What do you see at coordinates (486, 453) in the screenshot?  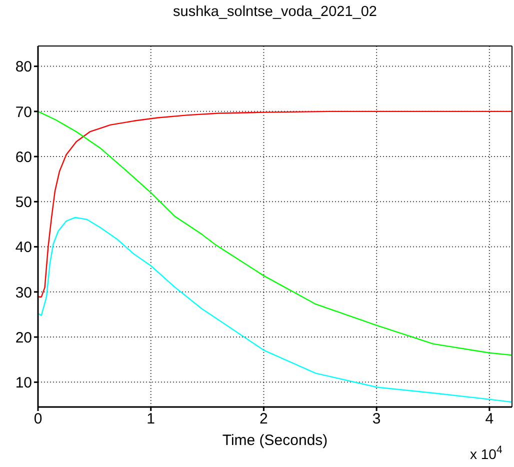 I see `text: x 10$^{4}$` at bounding box center [486, 453].